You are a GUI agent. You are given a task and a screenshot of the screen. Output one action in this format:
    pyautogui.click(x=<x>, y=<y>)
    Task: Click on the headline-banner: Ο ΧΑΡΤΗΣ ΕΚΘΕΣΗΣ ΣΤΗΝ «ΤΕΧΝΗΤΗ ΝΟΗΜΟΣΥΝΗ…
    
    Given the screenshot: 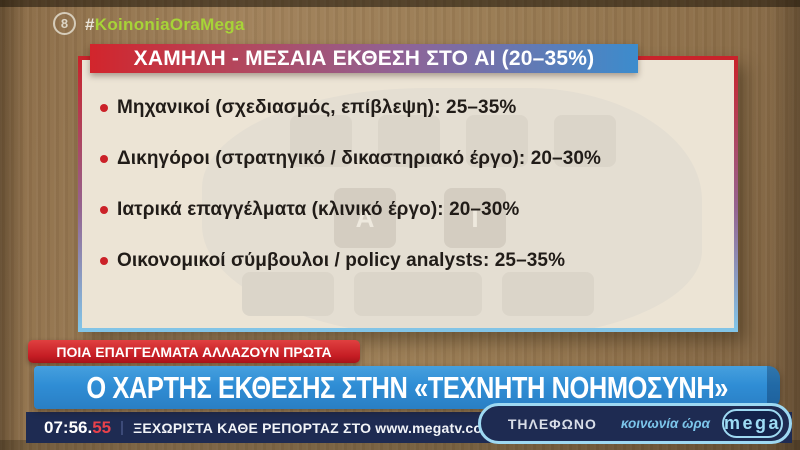 What is the action you would take?
    pyautogui.click(x=407, y=387)
    